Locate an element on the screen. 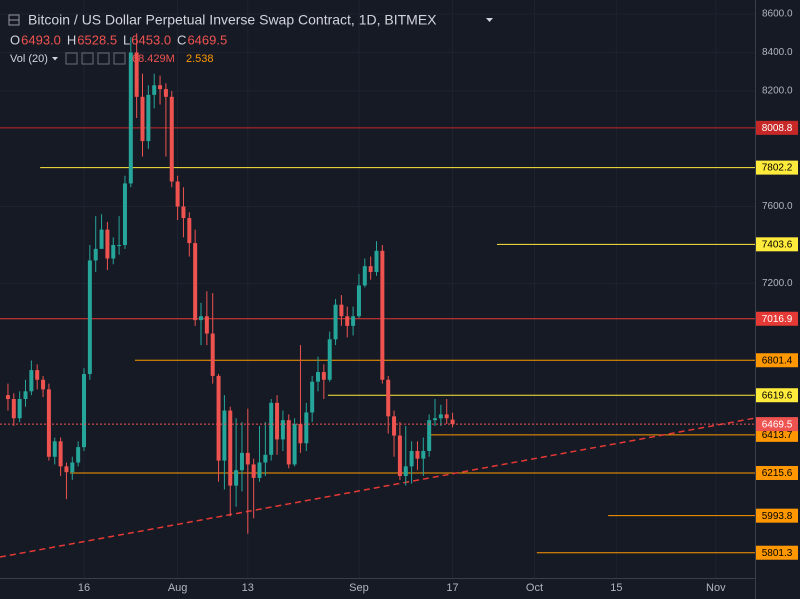  ohlc-value: 6469.5 is located at coordinates (207, 39).